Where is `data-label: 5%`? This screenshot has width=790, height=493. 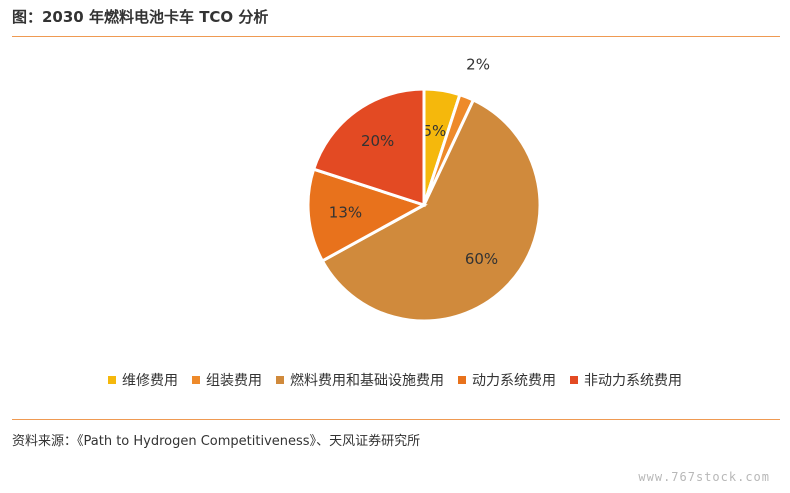
data-label: 5% is located at coordinates (434, 131).